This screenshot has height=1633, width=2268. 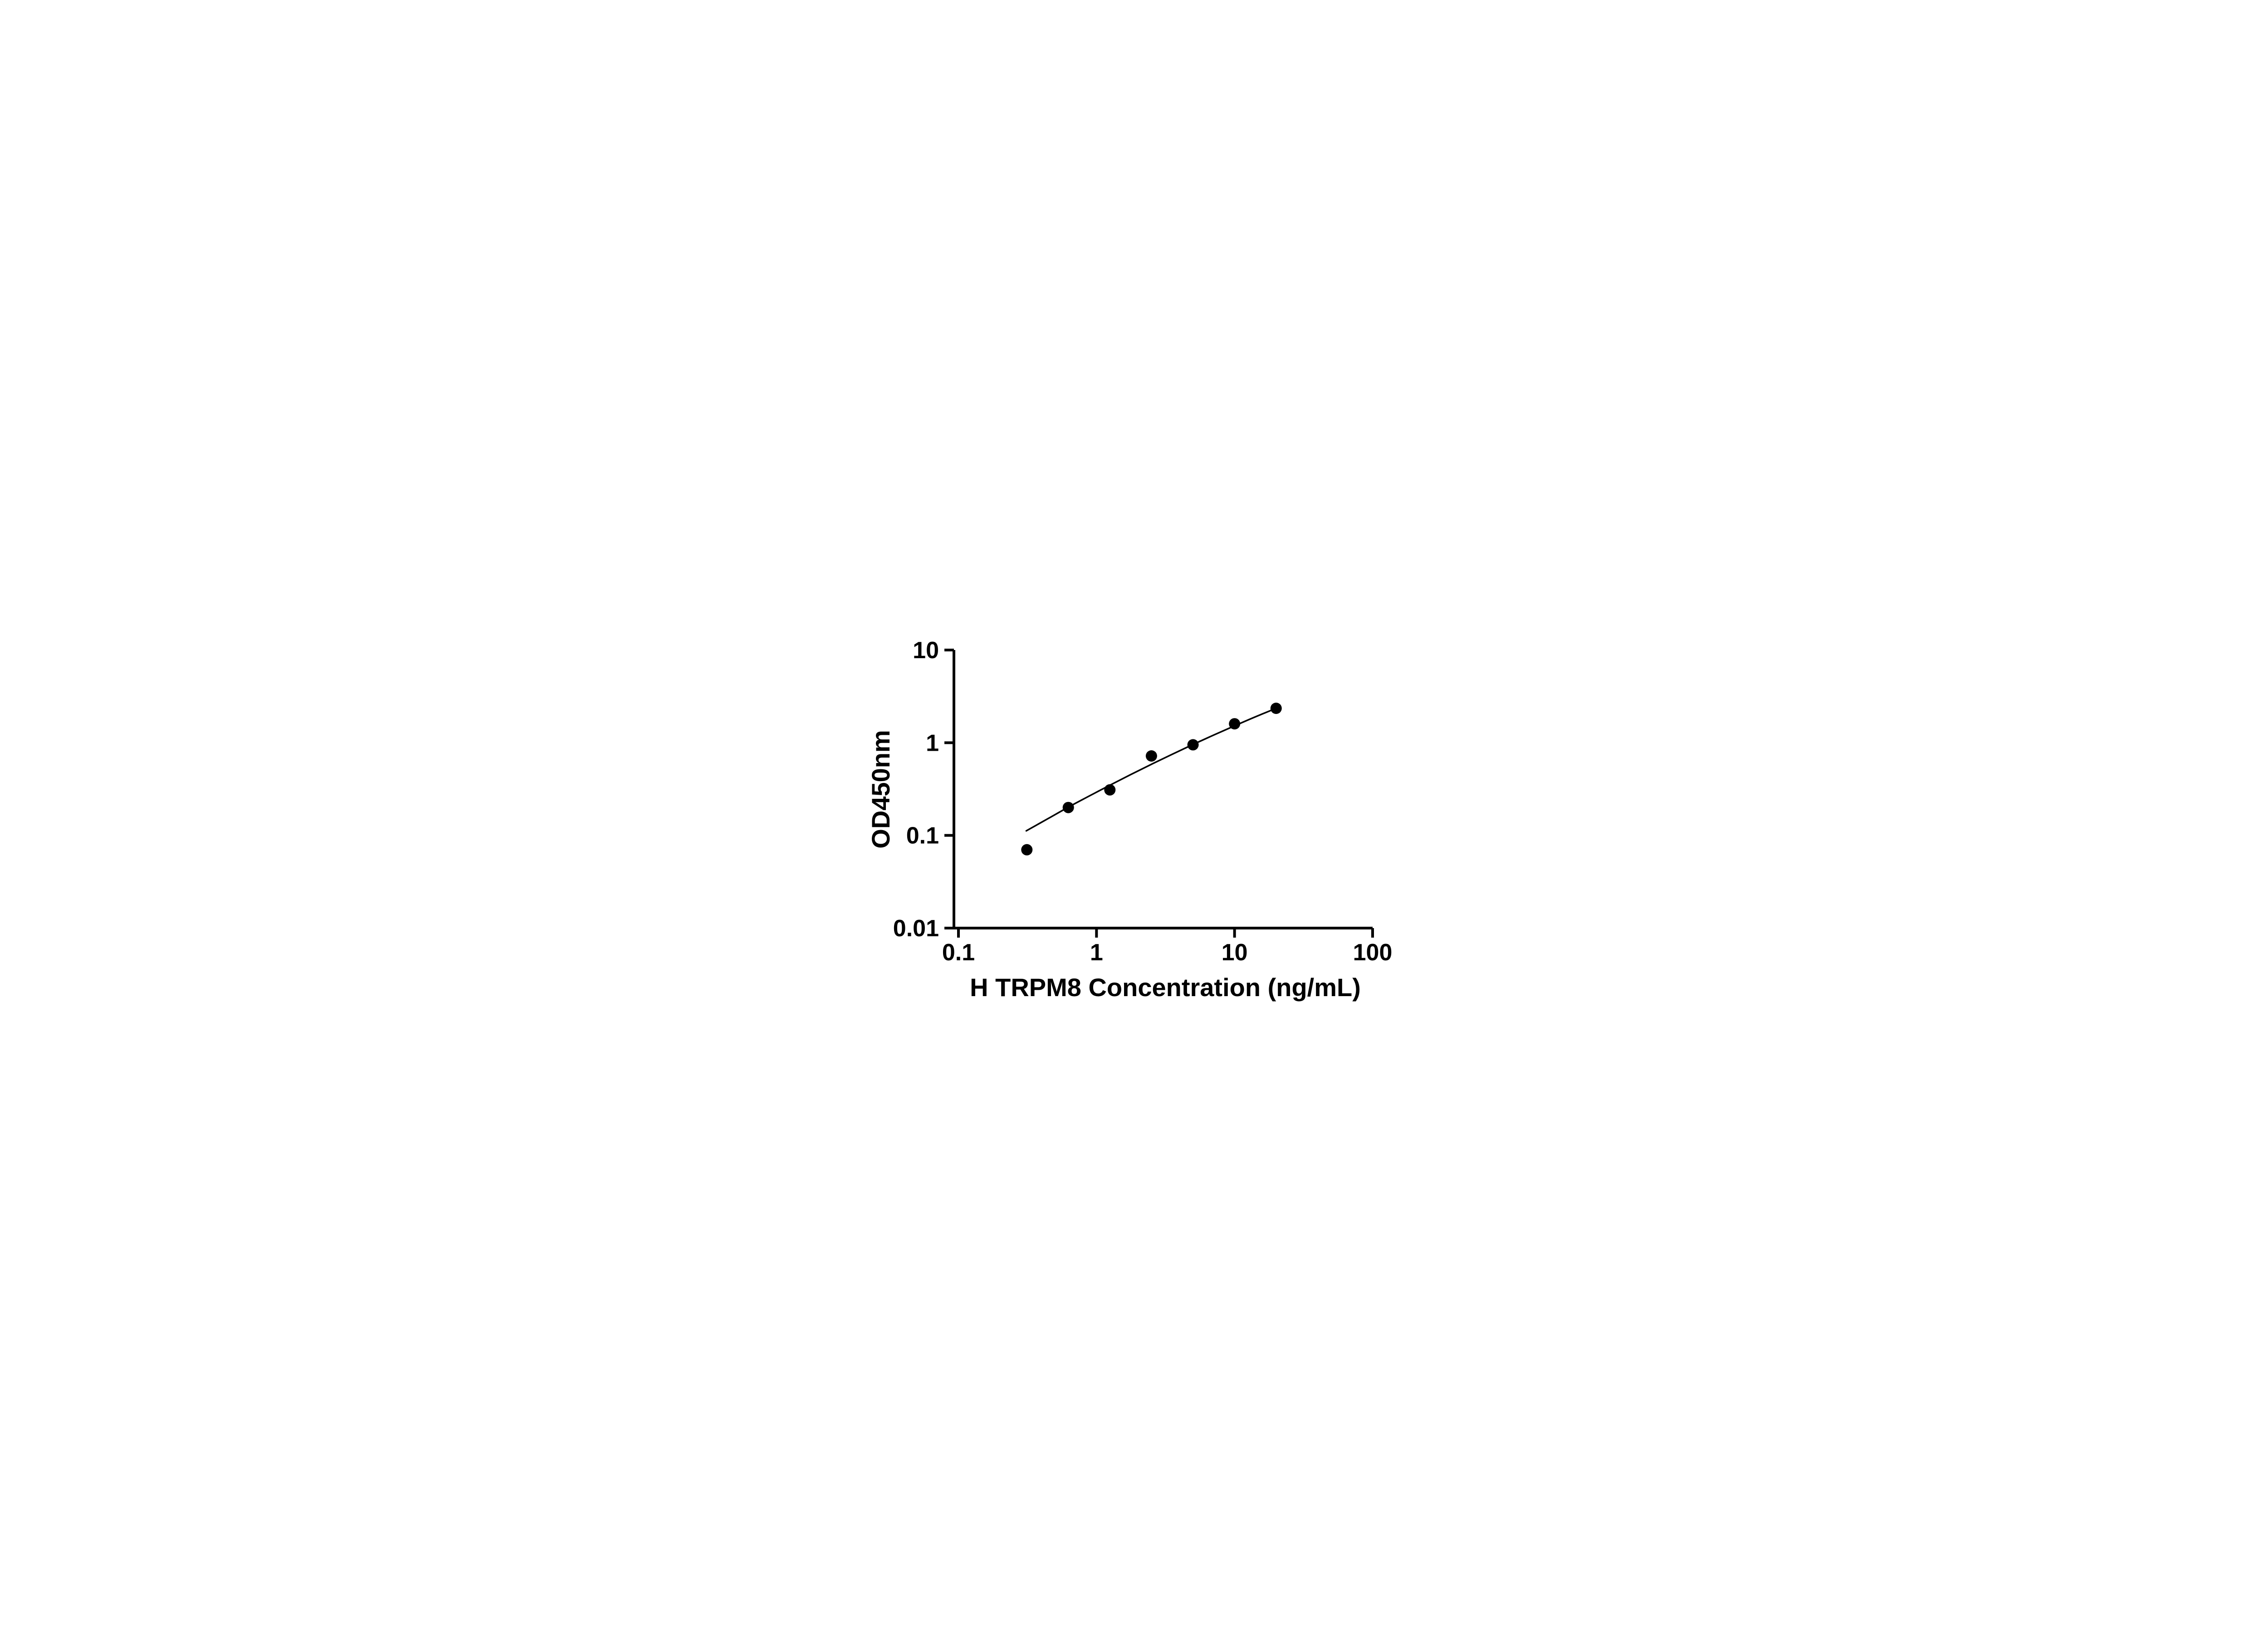 What do you see at coordinates (923, 836) in the screenshot?
I see `y-axis-tick-label: 0.1` at bounding box center [923, 836].